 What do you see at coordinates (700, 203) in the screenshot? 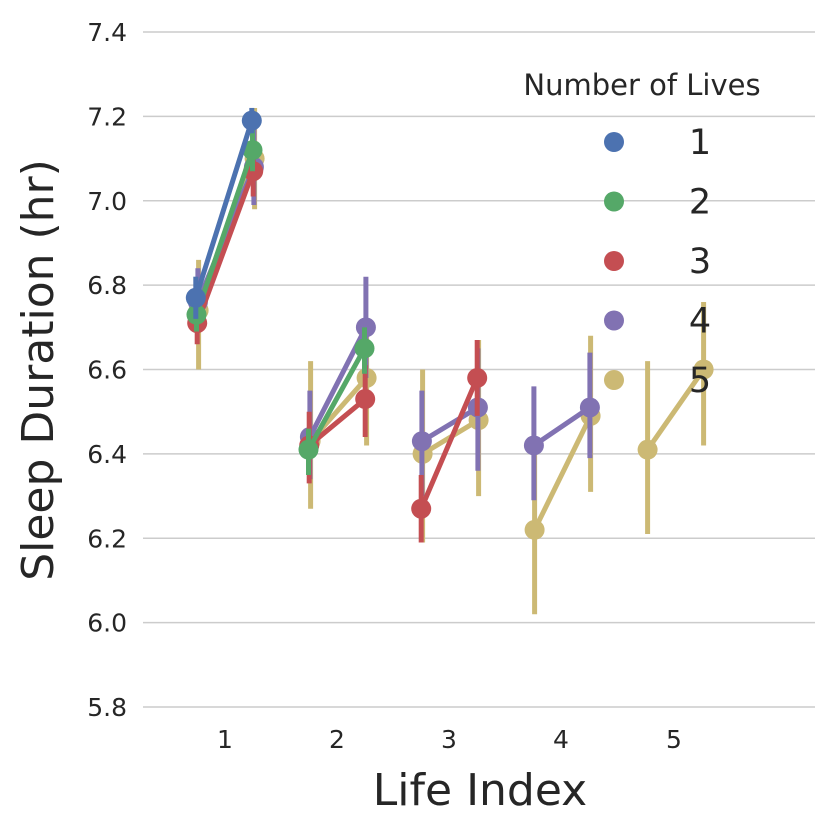
I see `legend-label: 2` at bounding box center [700, 203].